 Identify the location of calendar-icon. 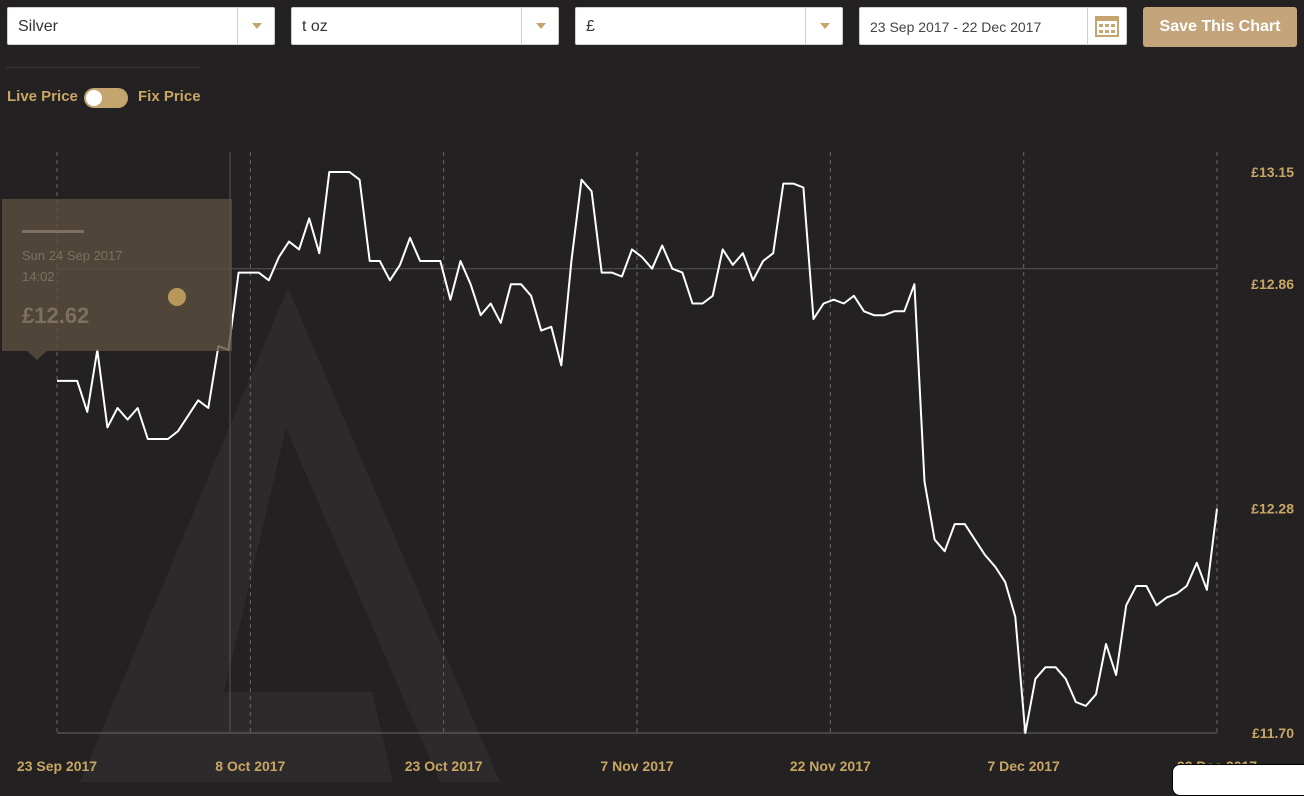
(1107, 26).